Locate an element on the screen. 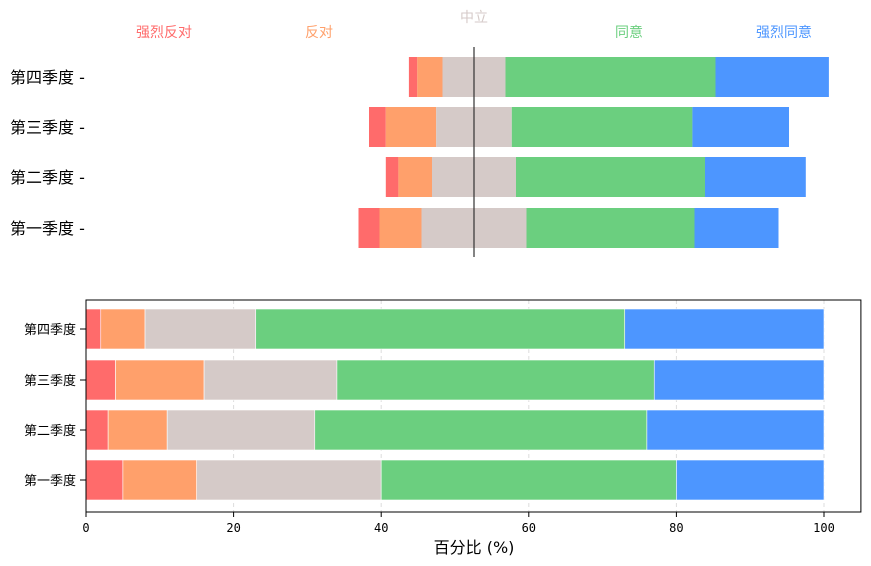 The height and width of the screenshot is (566, 871). x-tick-label: 100 is located at coordinates (824, 528).